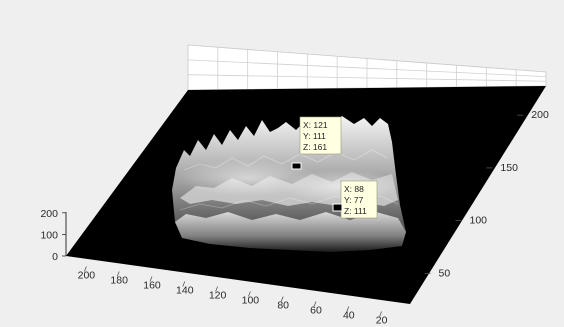 This screenshot has height=327, width=564. What do you see at coordinates (185, 291) in the screenshot?
I see `x-tick-label: 140` at bounding box center [185, 291].